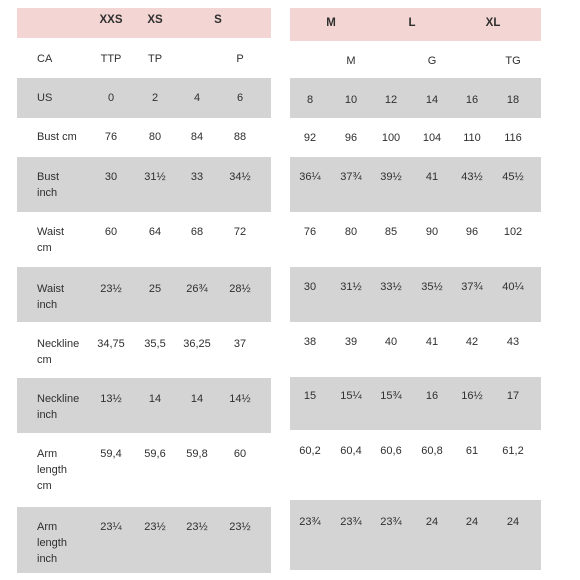  Describe the element at coordinates (513, 61) in the screenshot. I see `ca-tg: TG` at that location.